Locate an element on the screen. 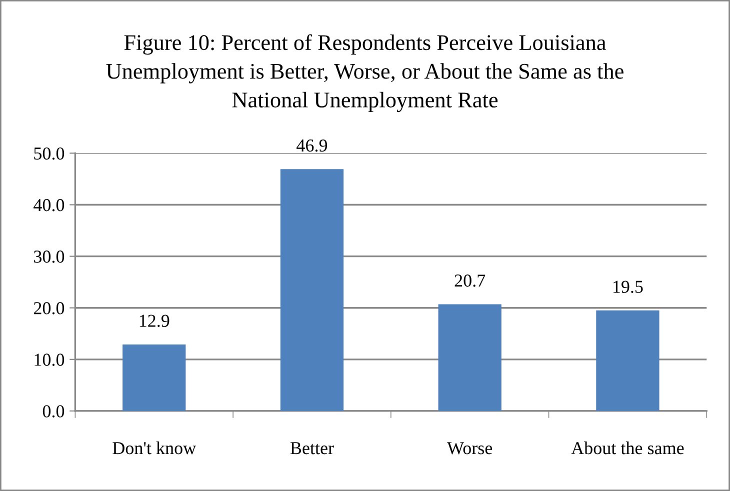 The width and height of the screenshot is (730, 491). x-tick-label: Don't know is located at coordinates (154, 448).